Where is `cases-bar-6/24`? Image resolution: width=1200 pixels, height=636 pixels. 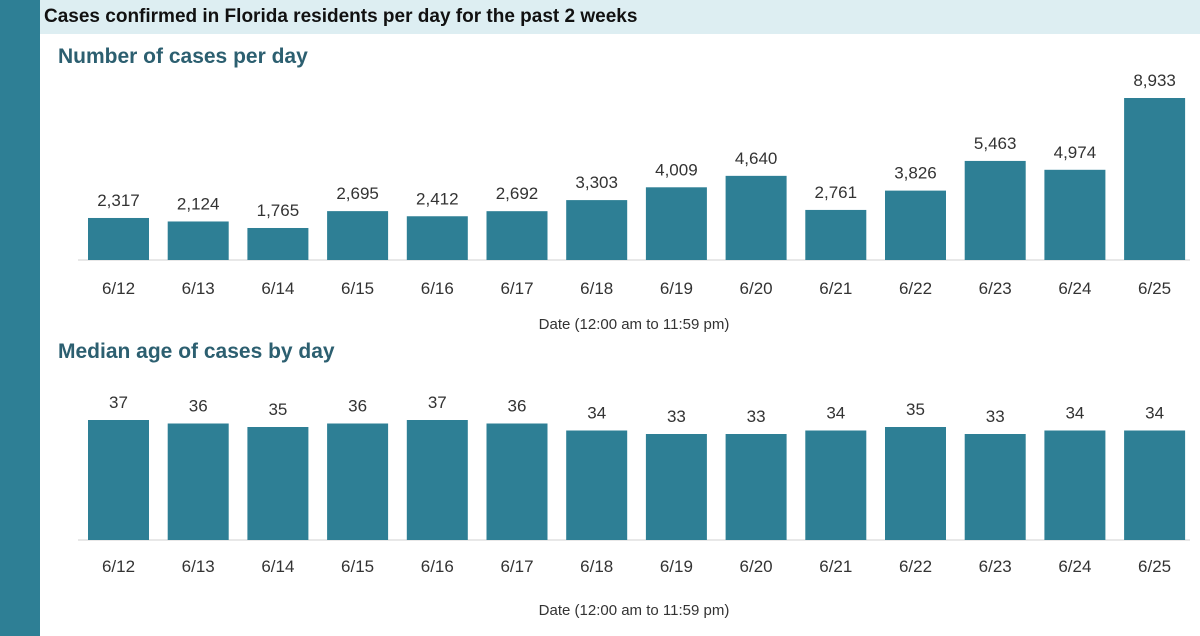
cases-bar-6/24 is located at coordinates (1075, 214).